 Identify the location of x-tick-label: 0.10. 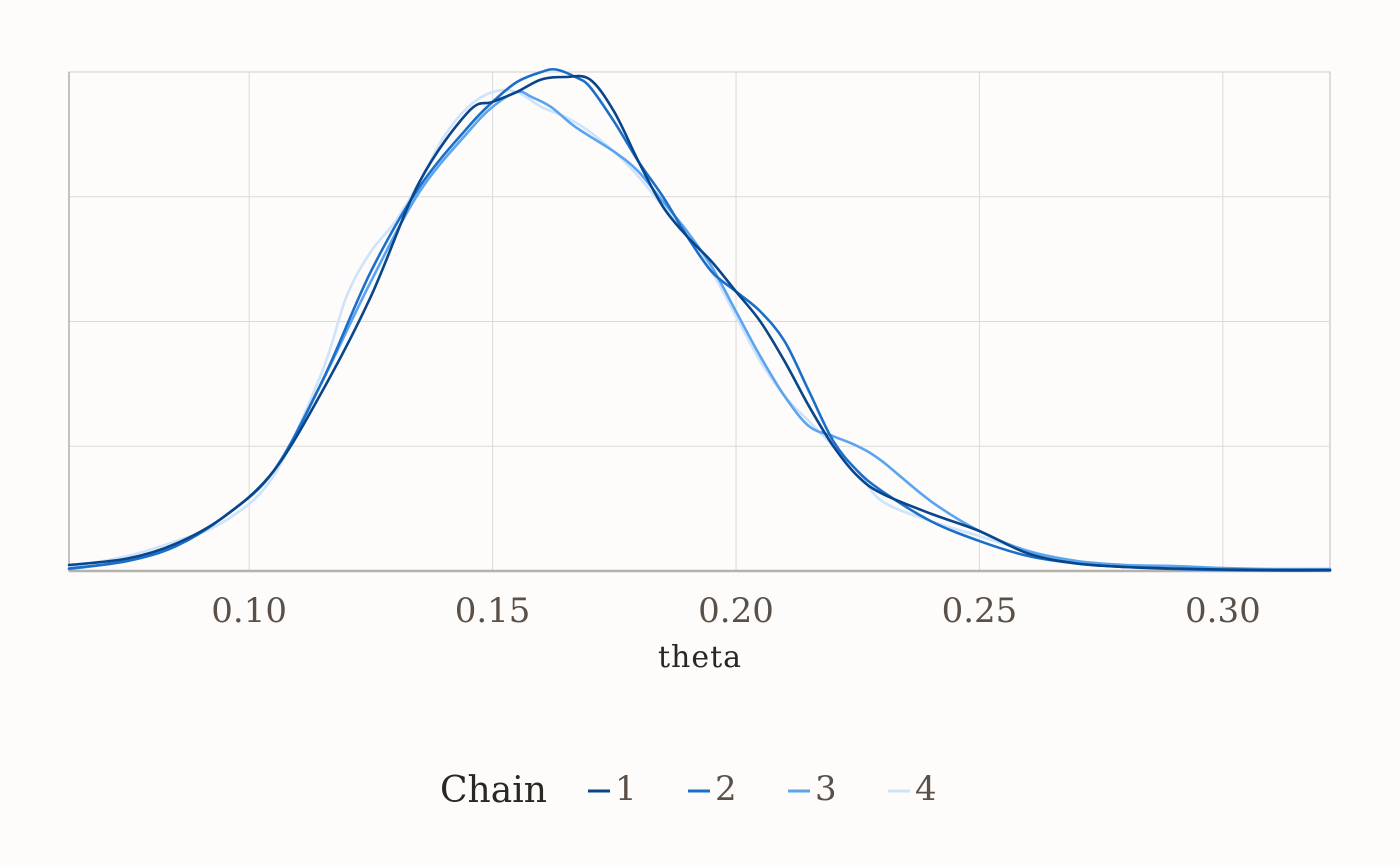
(249, 611).